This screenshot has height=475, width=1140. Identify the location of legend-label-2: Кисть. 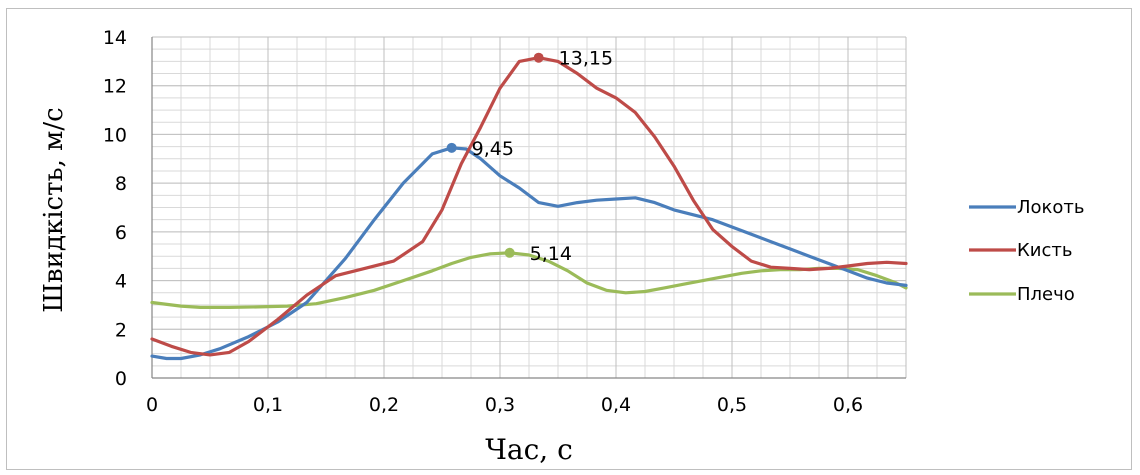
(1044, 250).